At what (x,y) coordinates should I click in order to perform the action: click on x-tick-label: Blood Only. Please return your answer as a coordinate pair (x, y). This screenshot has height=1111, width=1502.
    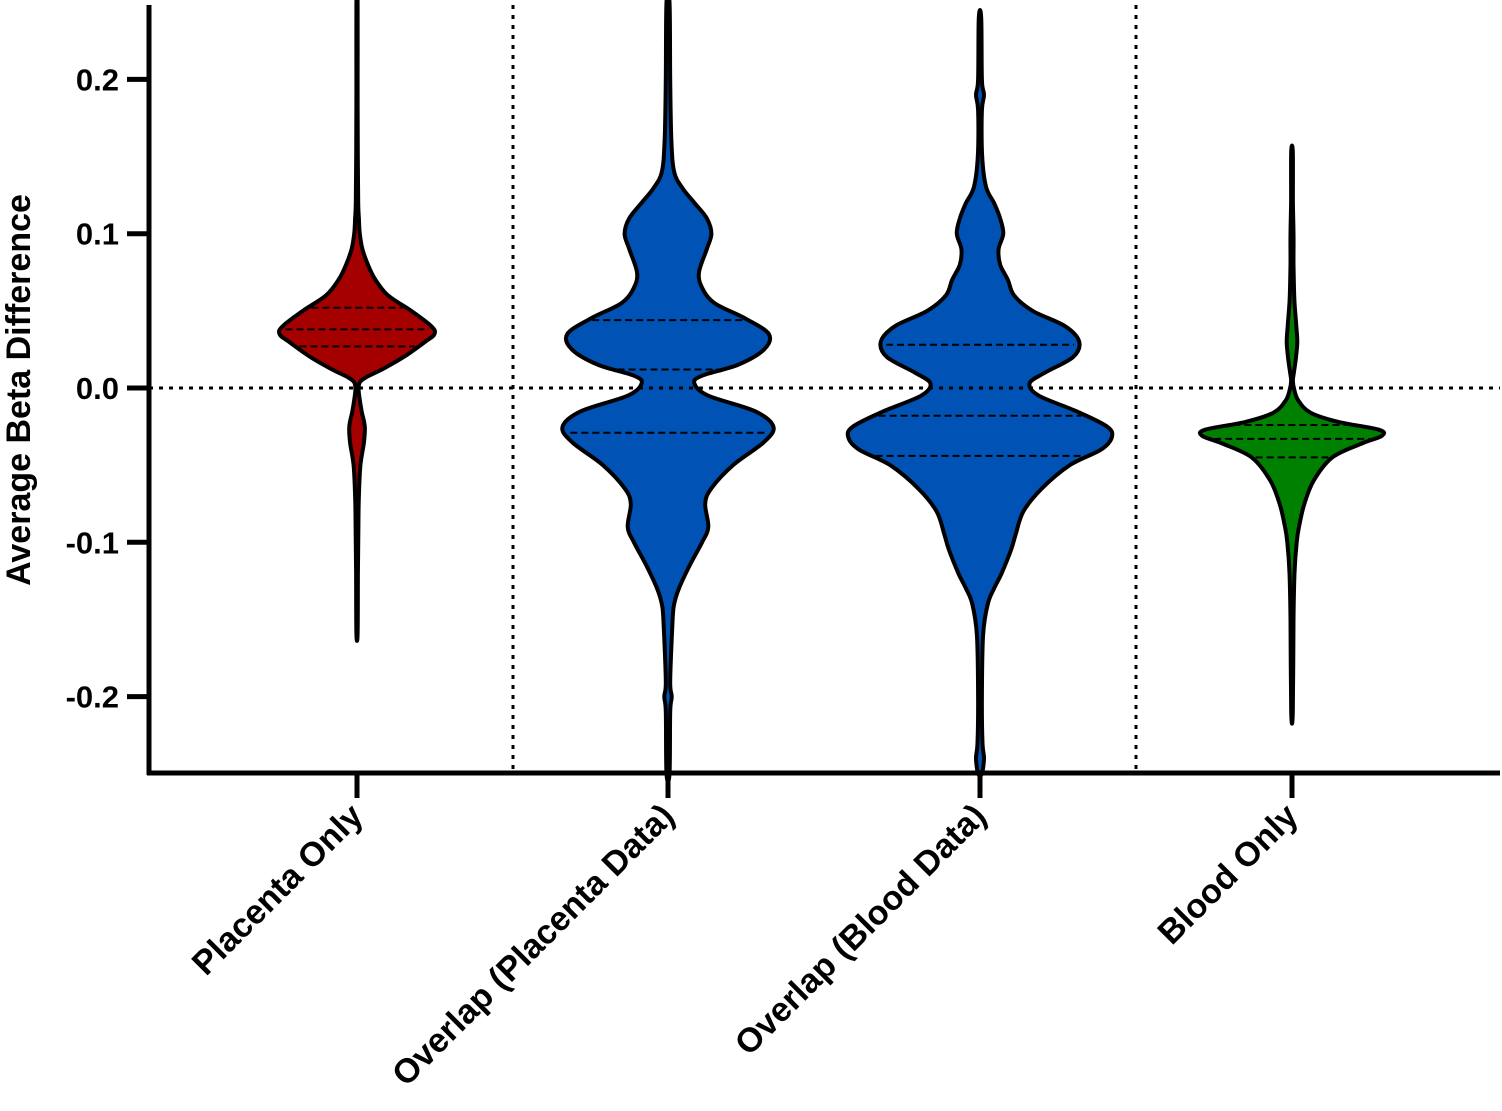
    Looking at the image, I should click on (1228, 874).